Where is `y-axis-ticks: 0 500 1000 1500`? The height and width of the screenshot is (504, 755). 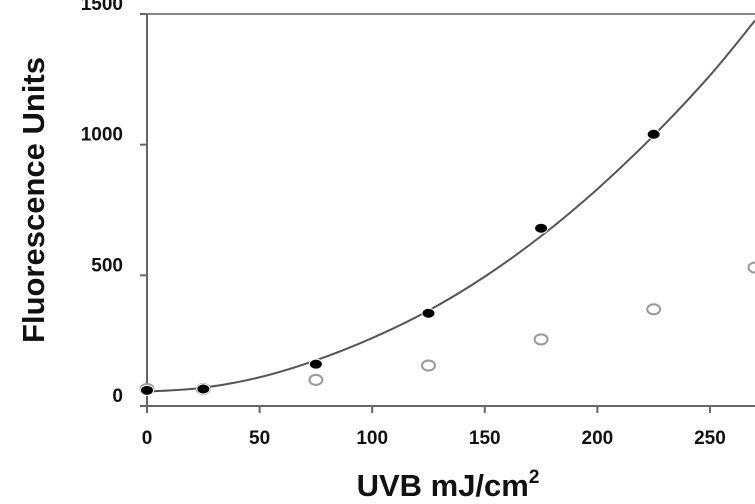 y-axis-ticks: 0 500 1000 1500 is located at coordinates (114, 203).